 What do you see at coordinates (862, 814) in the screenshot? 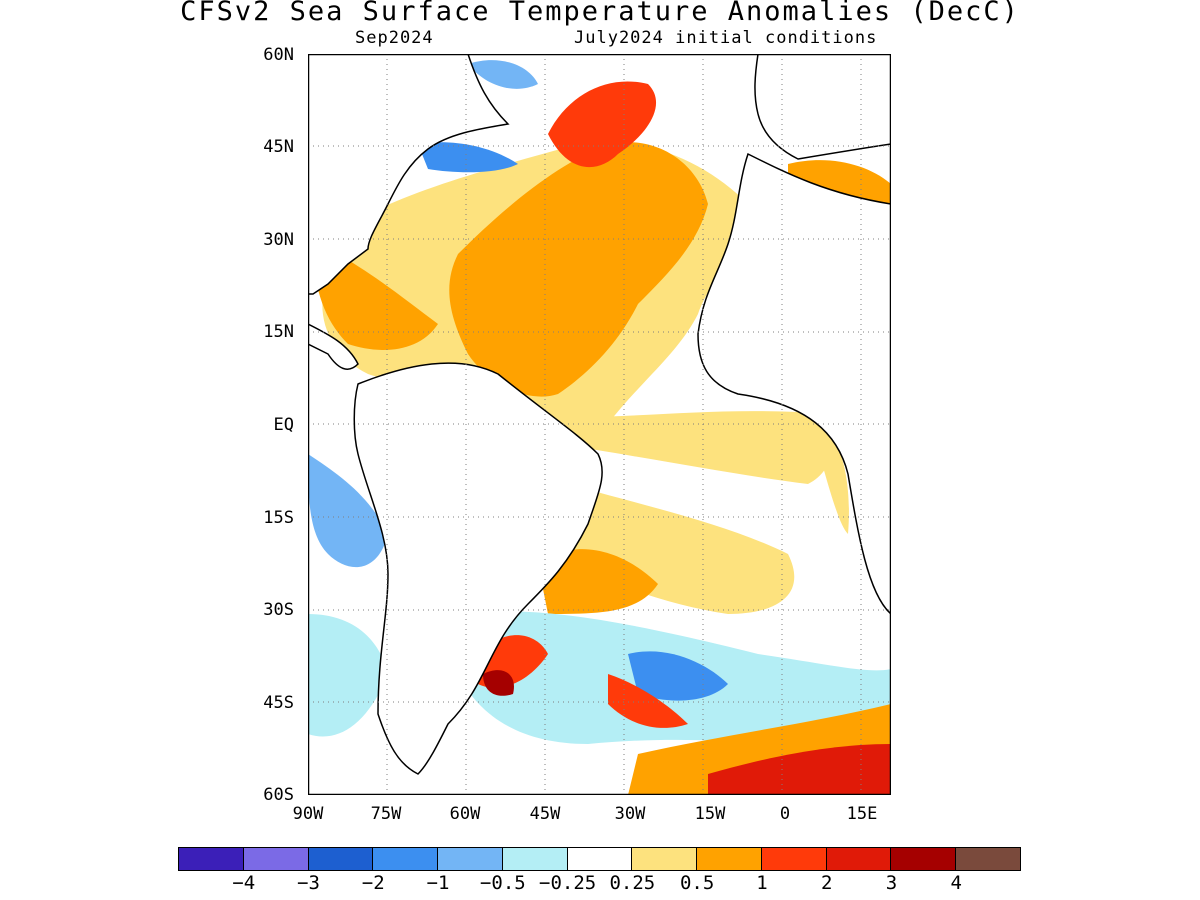
I see `lon-label-15e: 15E` at bounding box center [862, 814].